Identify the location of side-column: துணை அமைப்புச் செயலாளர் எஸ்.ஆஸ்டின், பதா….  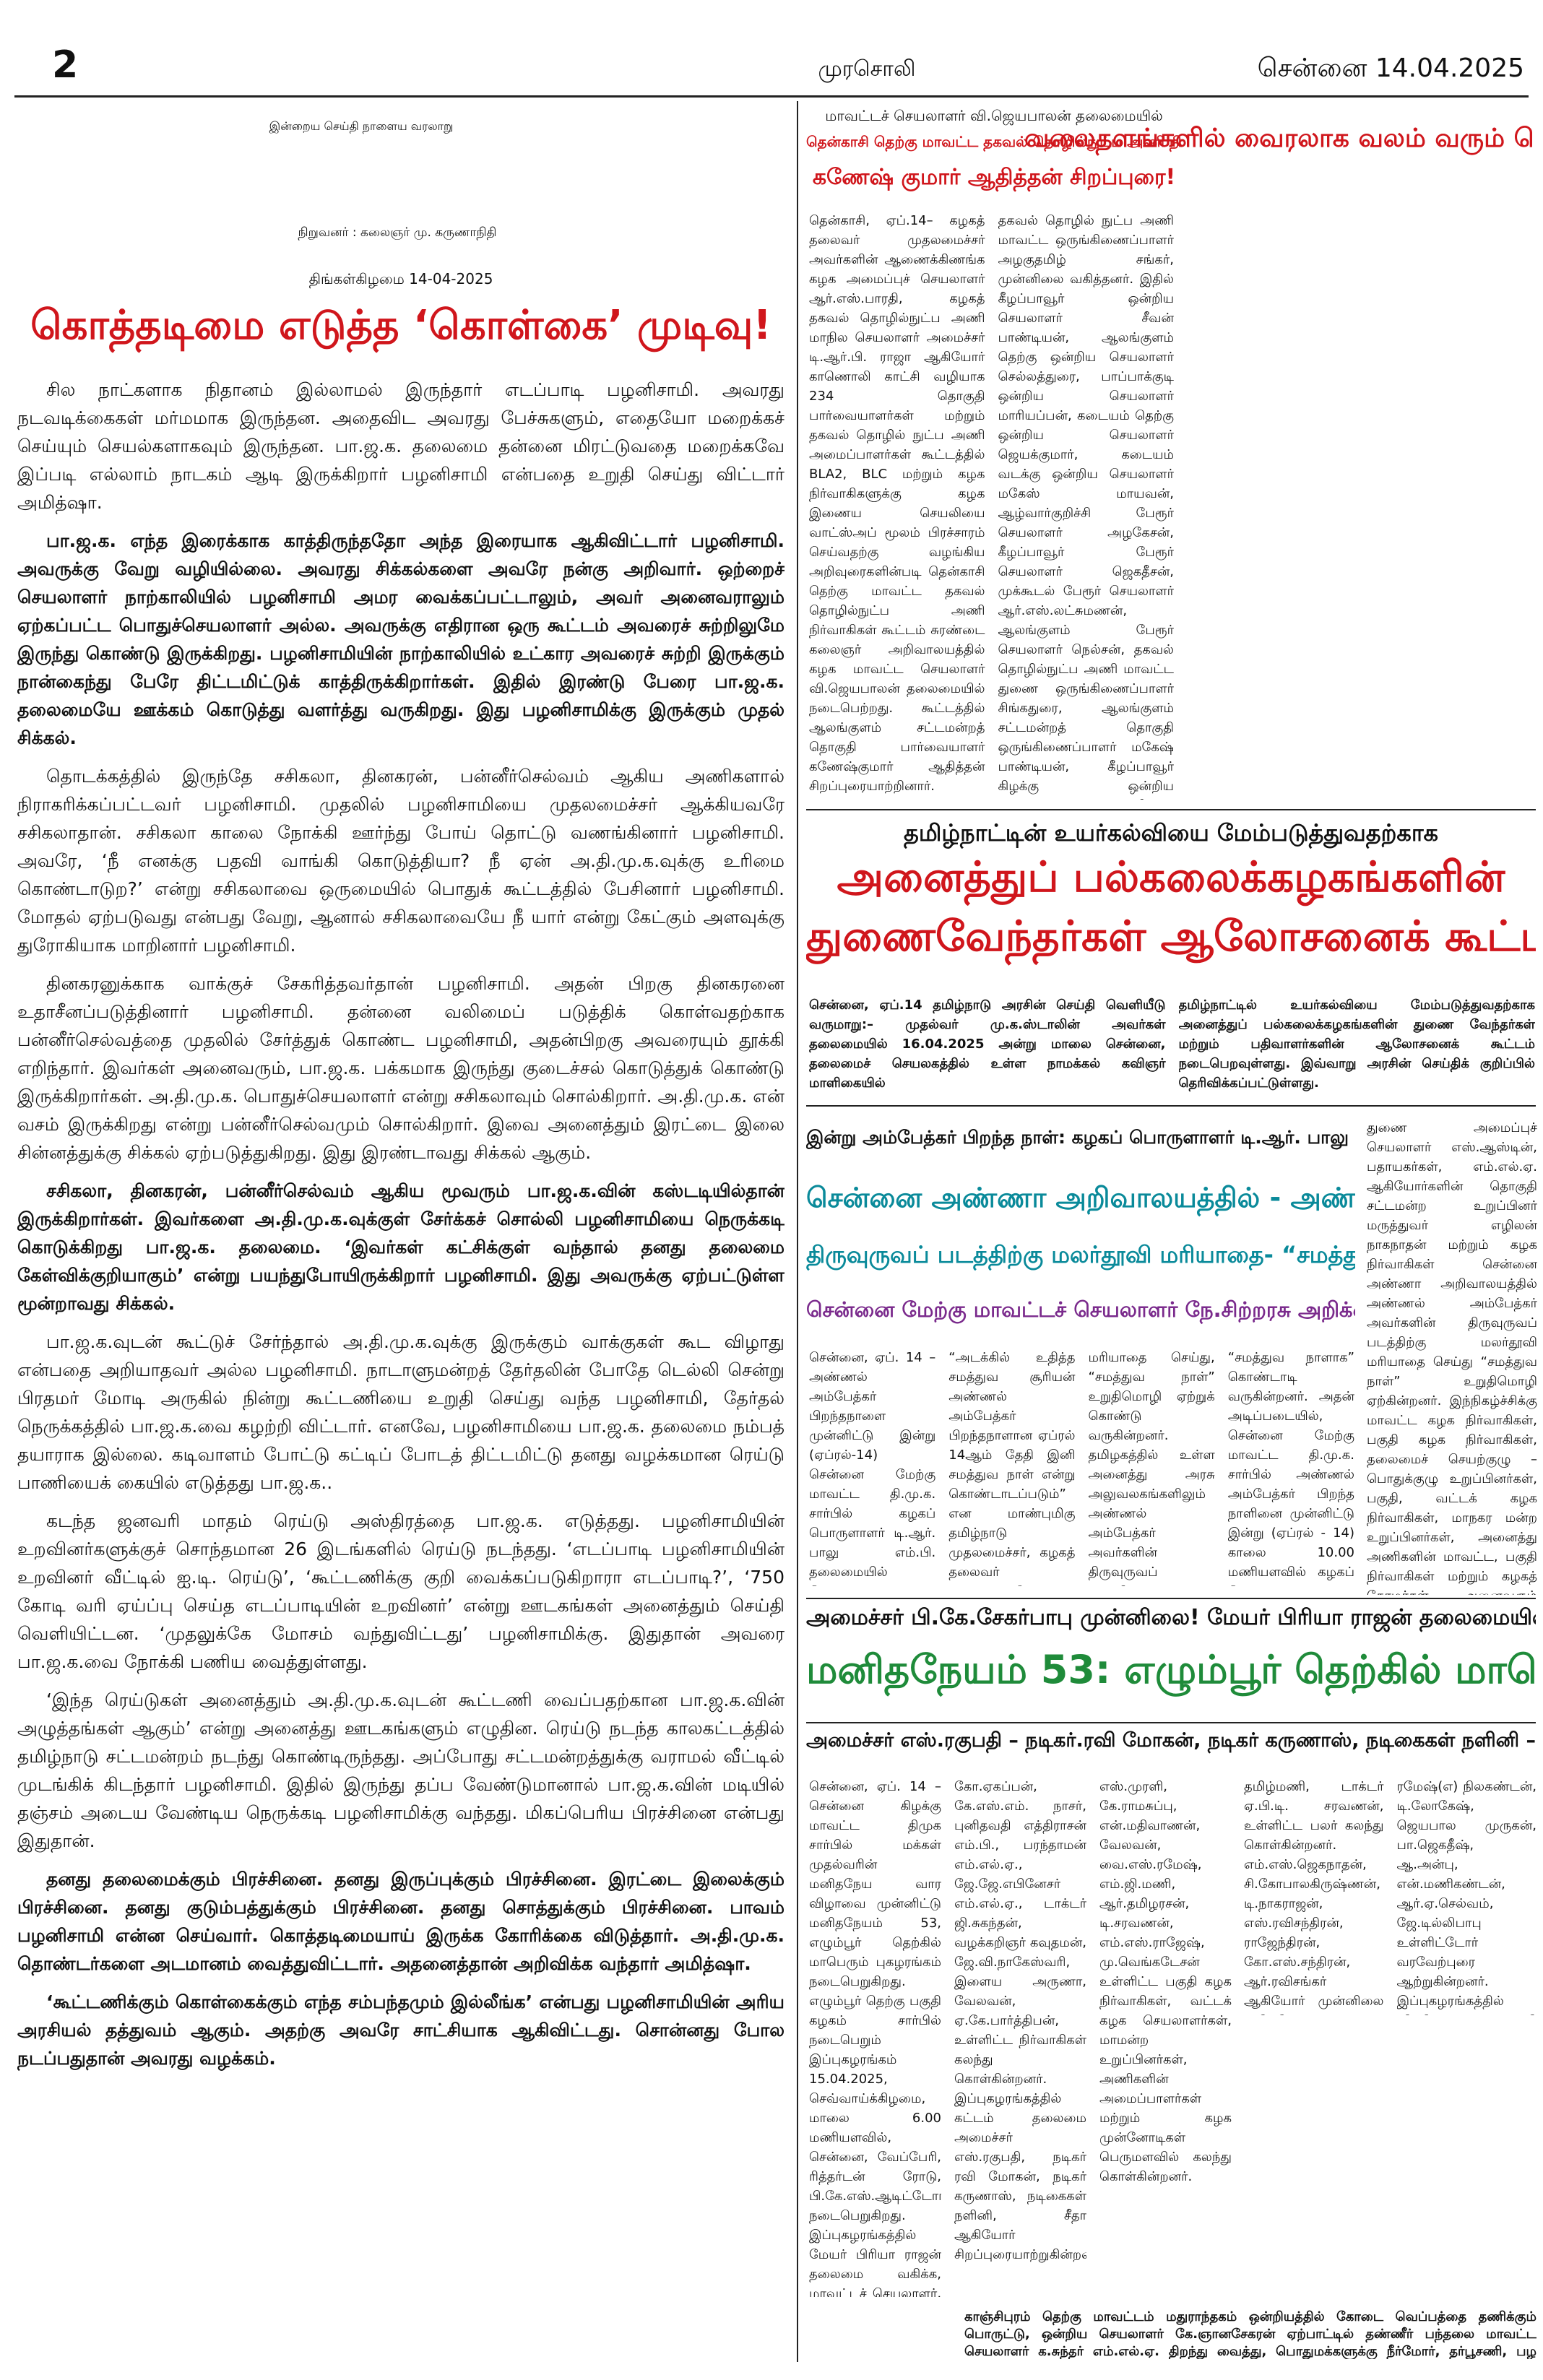
(1452, 1357).